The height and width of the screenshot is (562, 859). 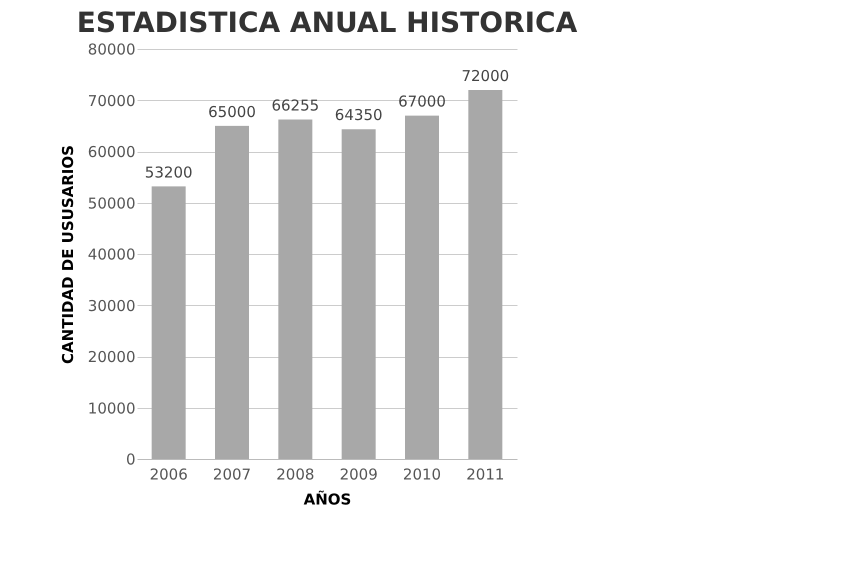 What do you see at coordinates (358, 115) in the screenshot?
I see `data-label: 64350` at bounding box center [358, 115].